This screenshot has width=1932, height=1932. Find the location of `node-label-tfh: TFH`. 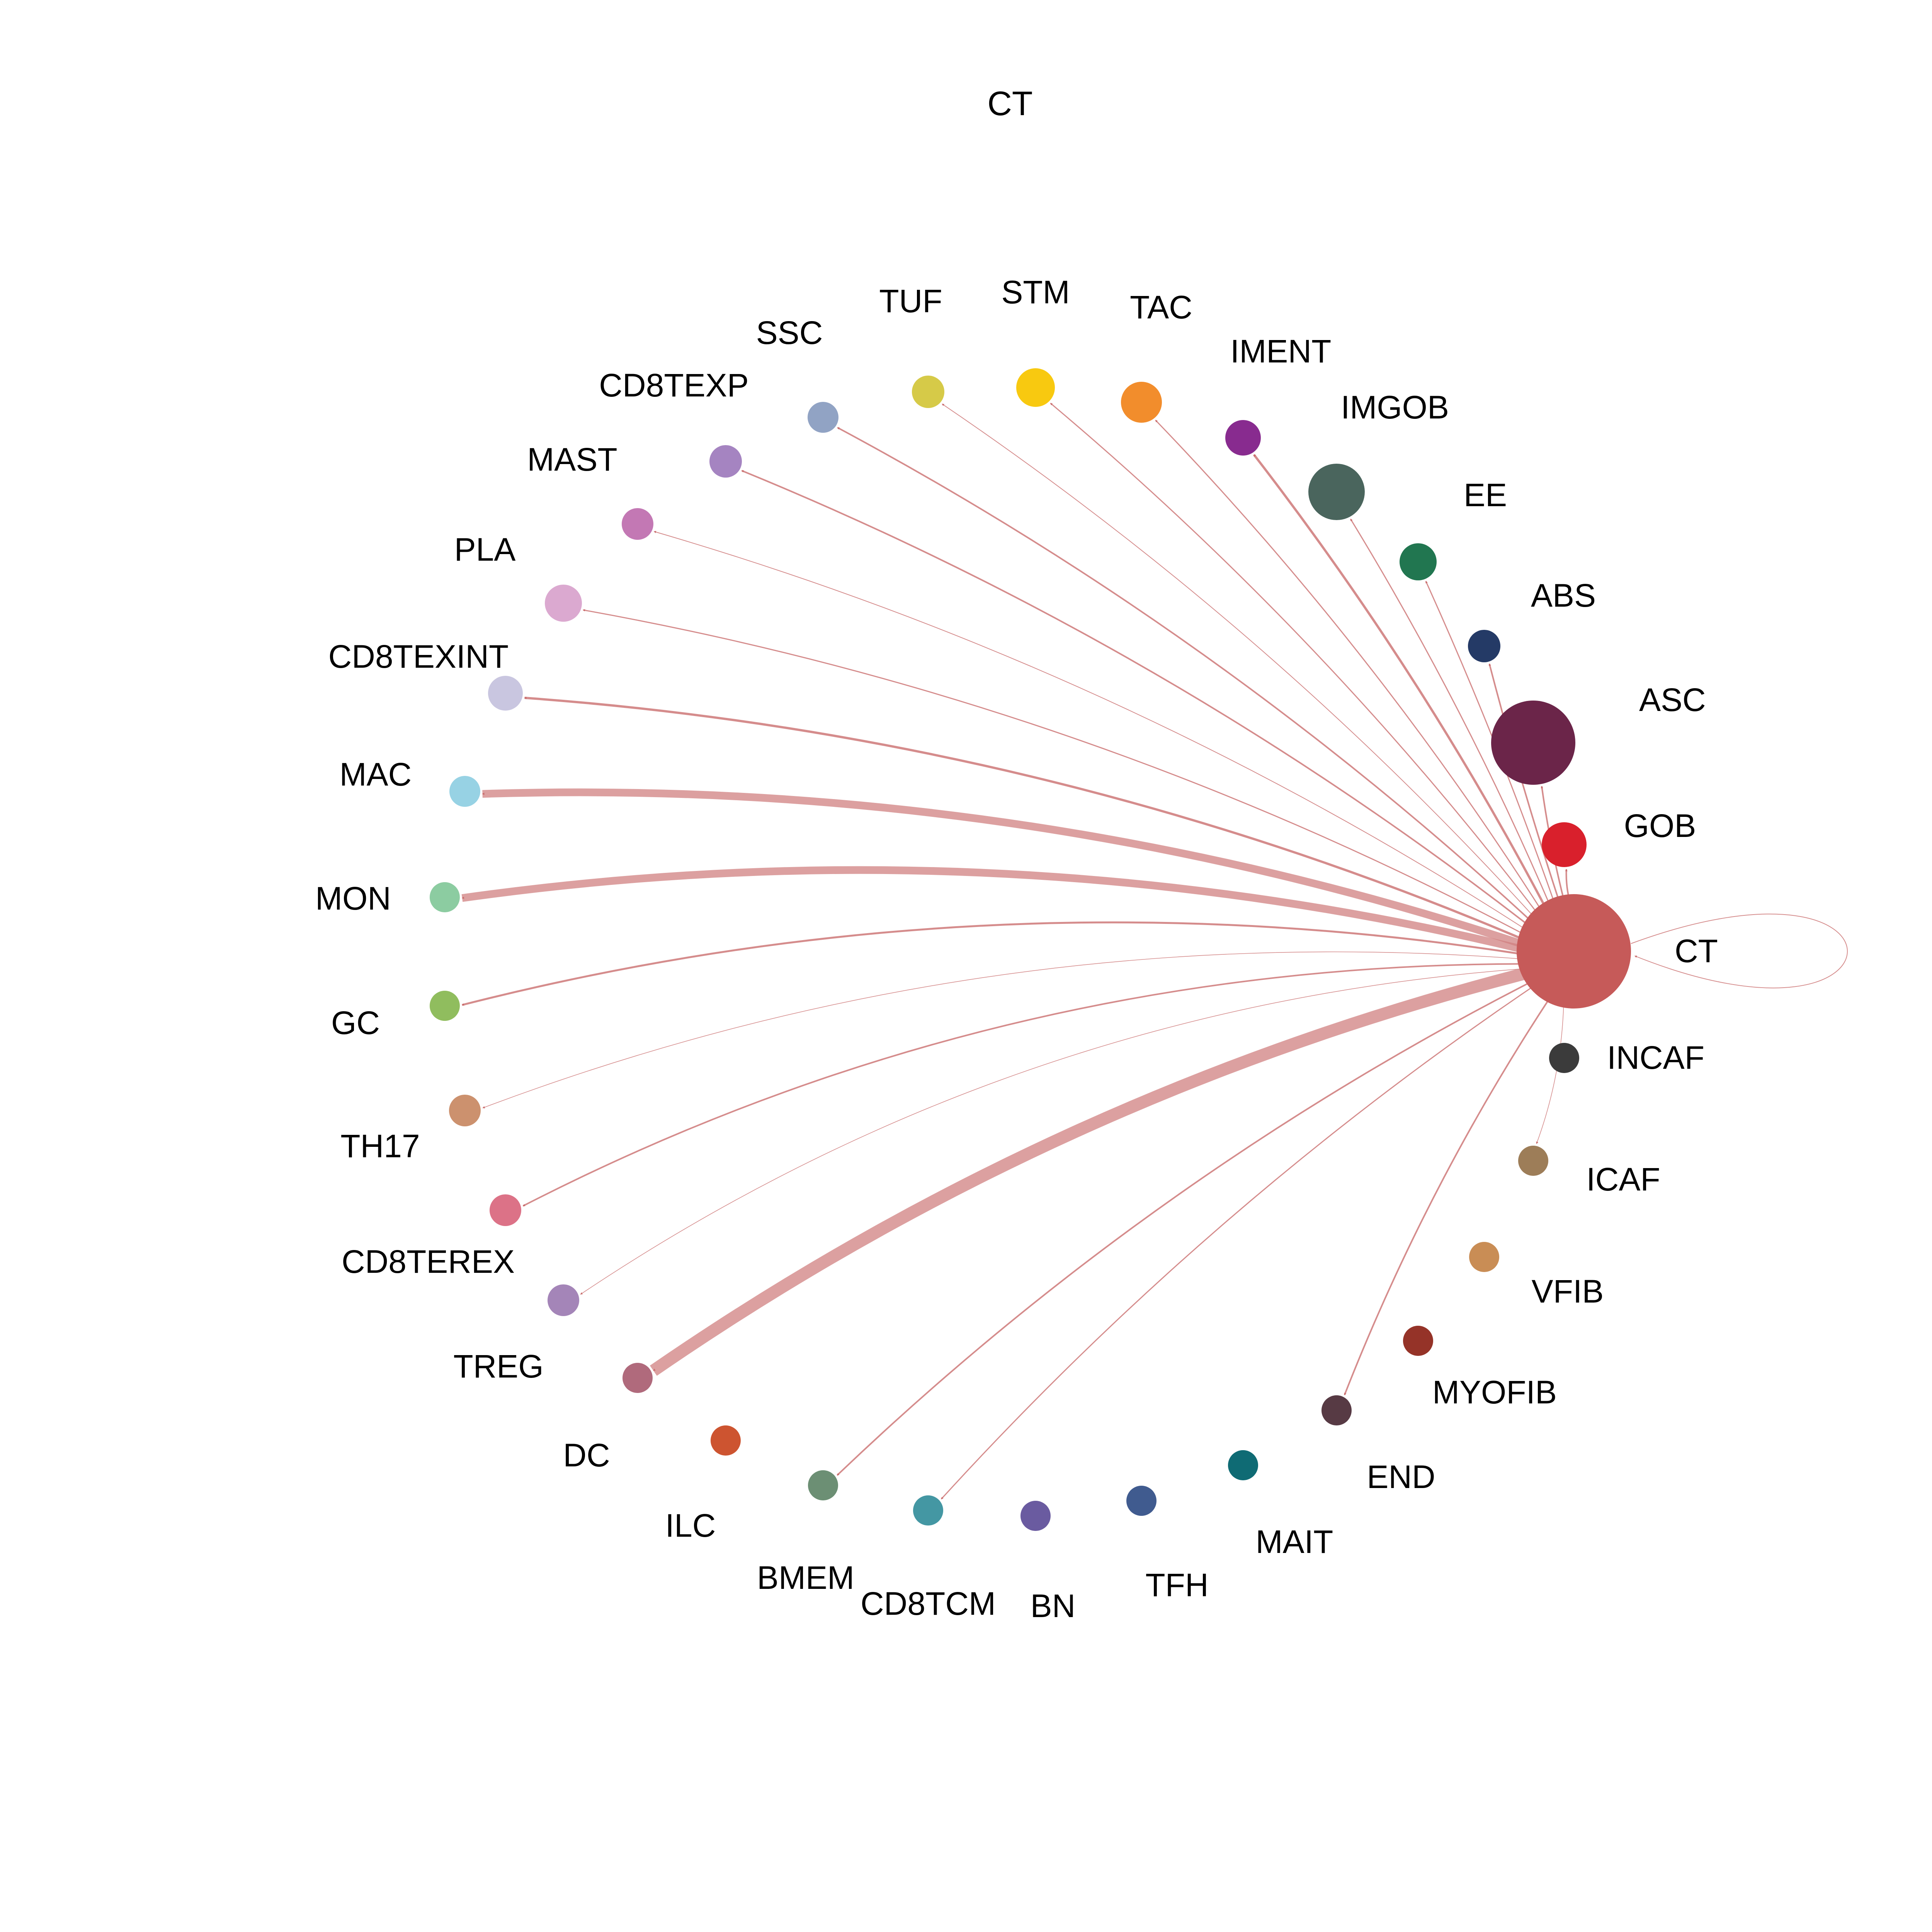

node-label-tfh: TFH is located at coordinates (1177, 1585).